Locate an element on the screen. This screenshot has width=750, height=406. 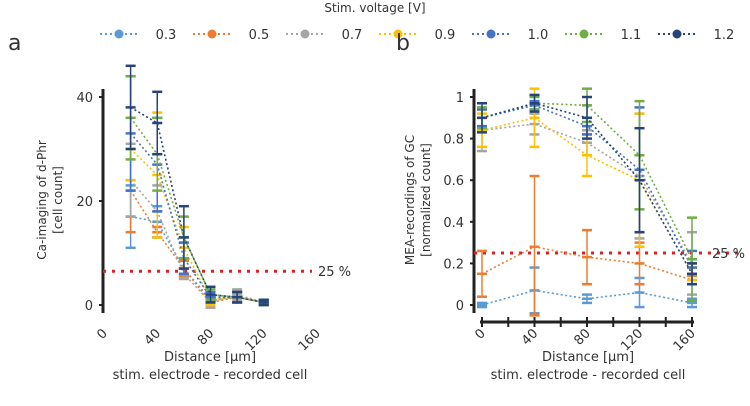
legend-label: 0.9 is located at coordinates (445, 35).